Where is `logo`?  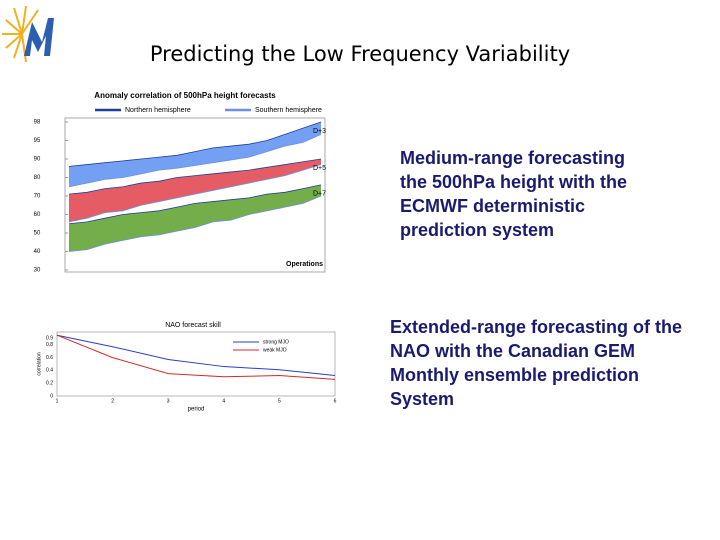
logo is located at coordinates (28, 34).